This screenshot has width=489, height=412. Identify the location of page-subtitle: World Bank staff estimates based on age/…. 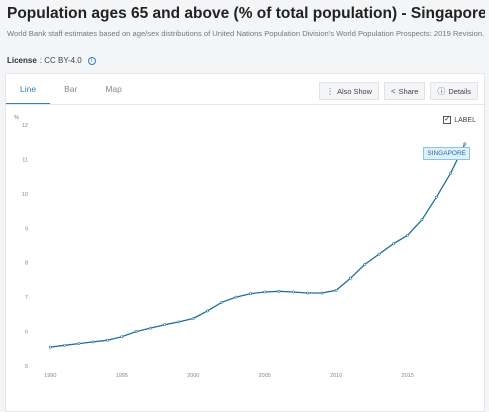
(246, 33).